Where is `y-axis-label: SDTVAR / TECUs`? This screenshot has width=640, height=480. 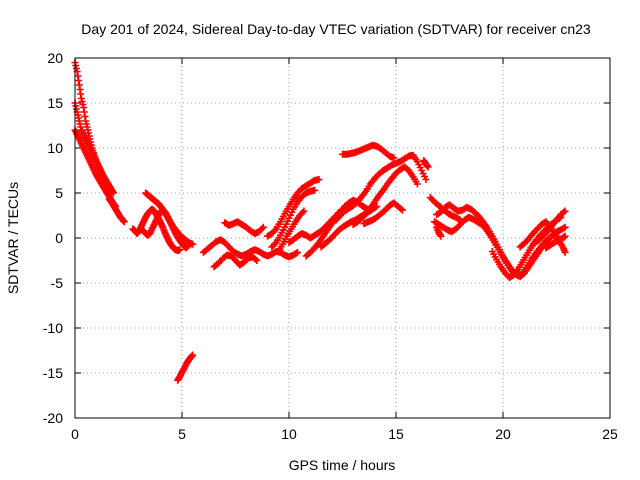
y-axis-label: SDTVAR / TECUs is located at coordinates (13, 238).